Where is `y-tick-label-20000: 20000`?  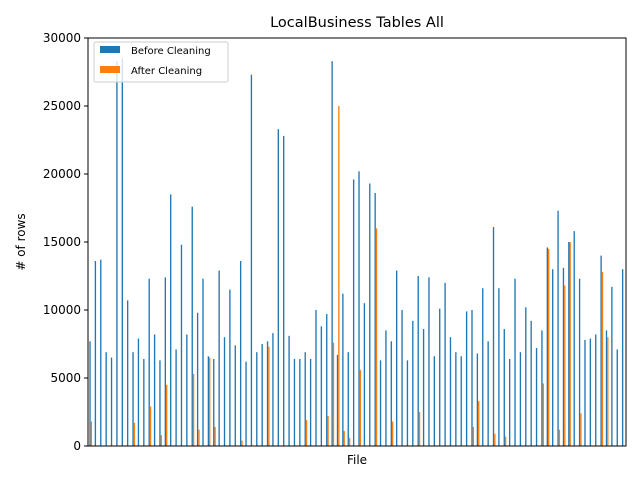
y-tick-label-20000: 20000 is located at coordinates (62, 174).